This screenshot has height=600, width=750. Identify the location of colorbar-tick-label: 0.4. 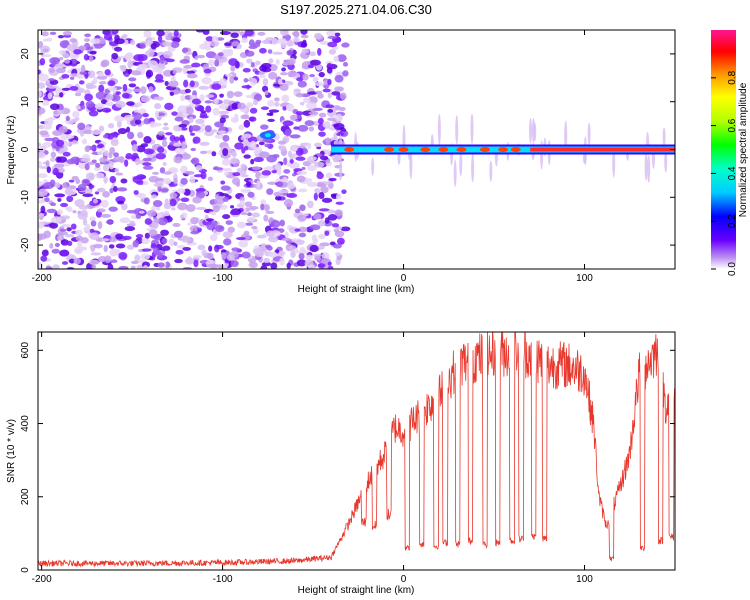
(732, 173).